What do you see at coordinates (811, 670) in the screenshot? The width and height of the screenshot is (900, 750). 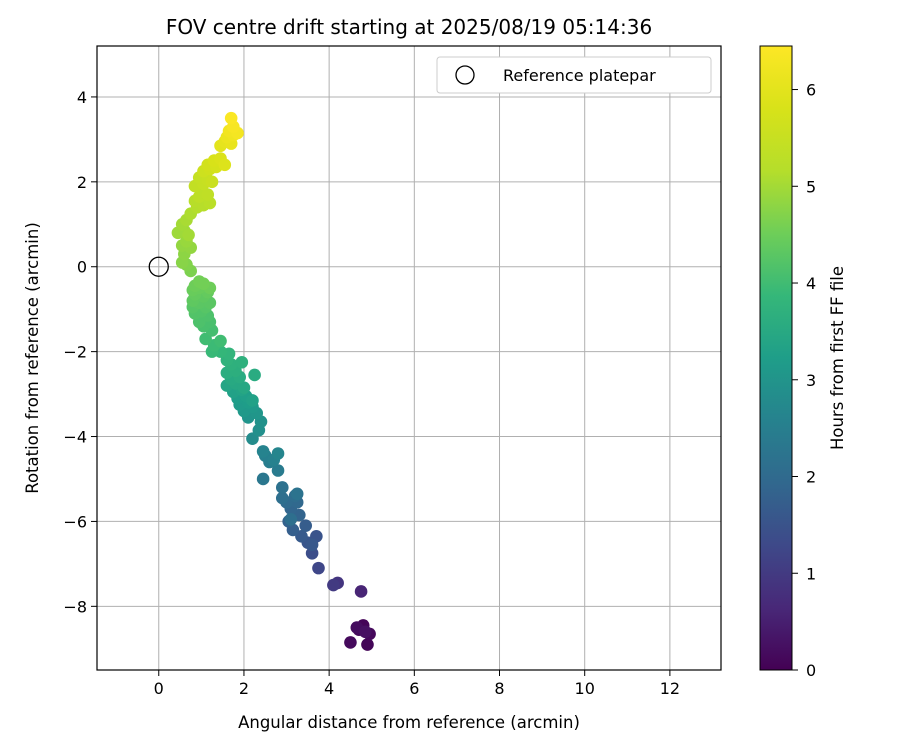 I see `colorbar-tick-label: 0` at bounding box center [811, 670].